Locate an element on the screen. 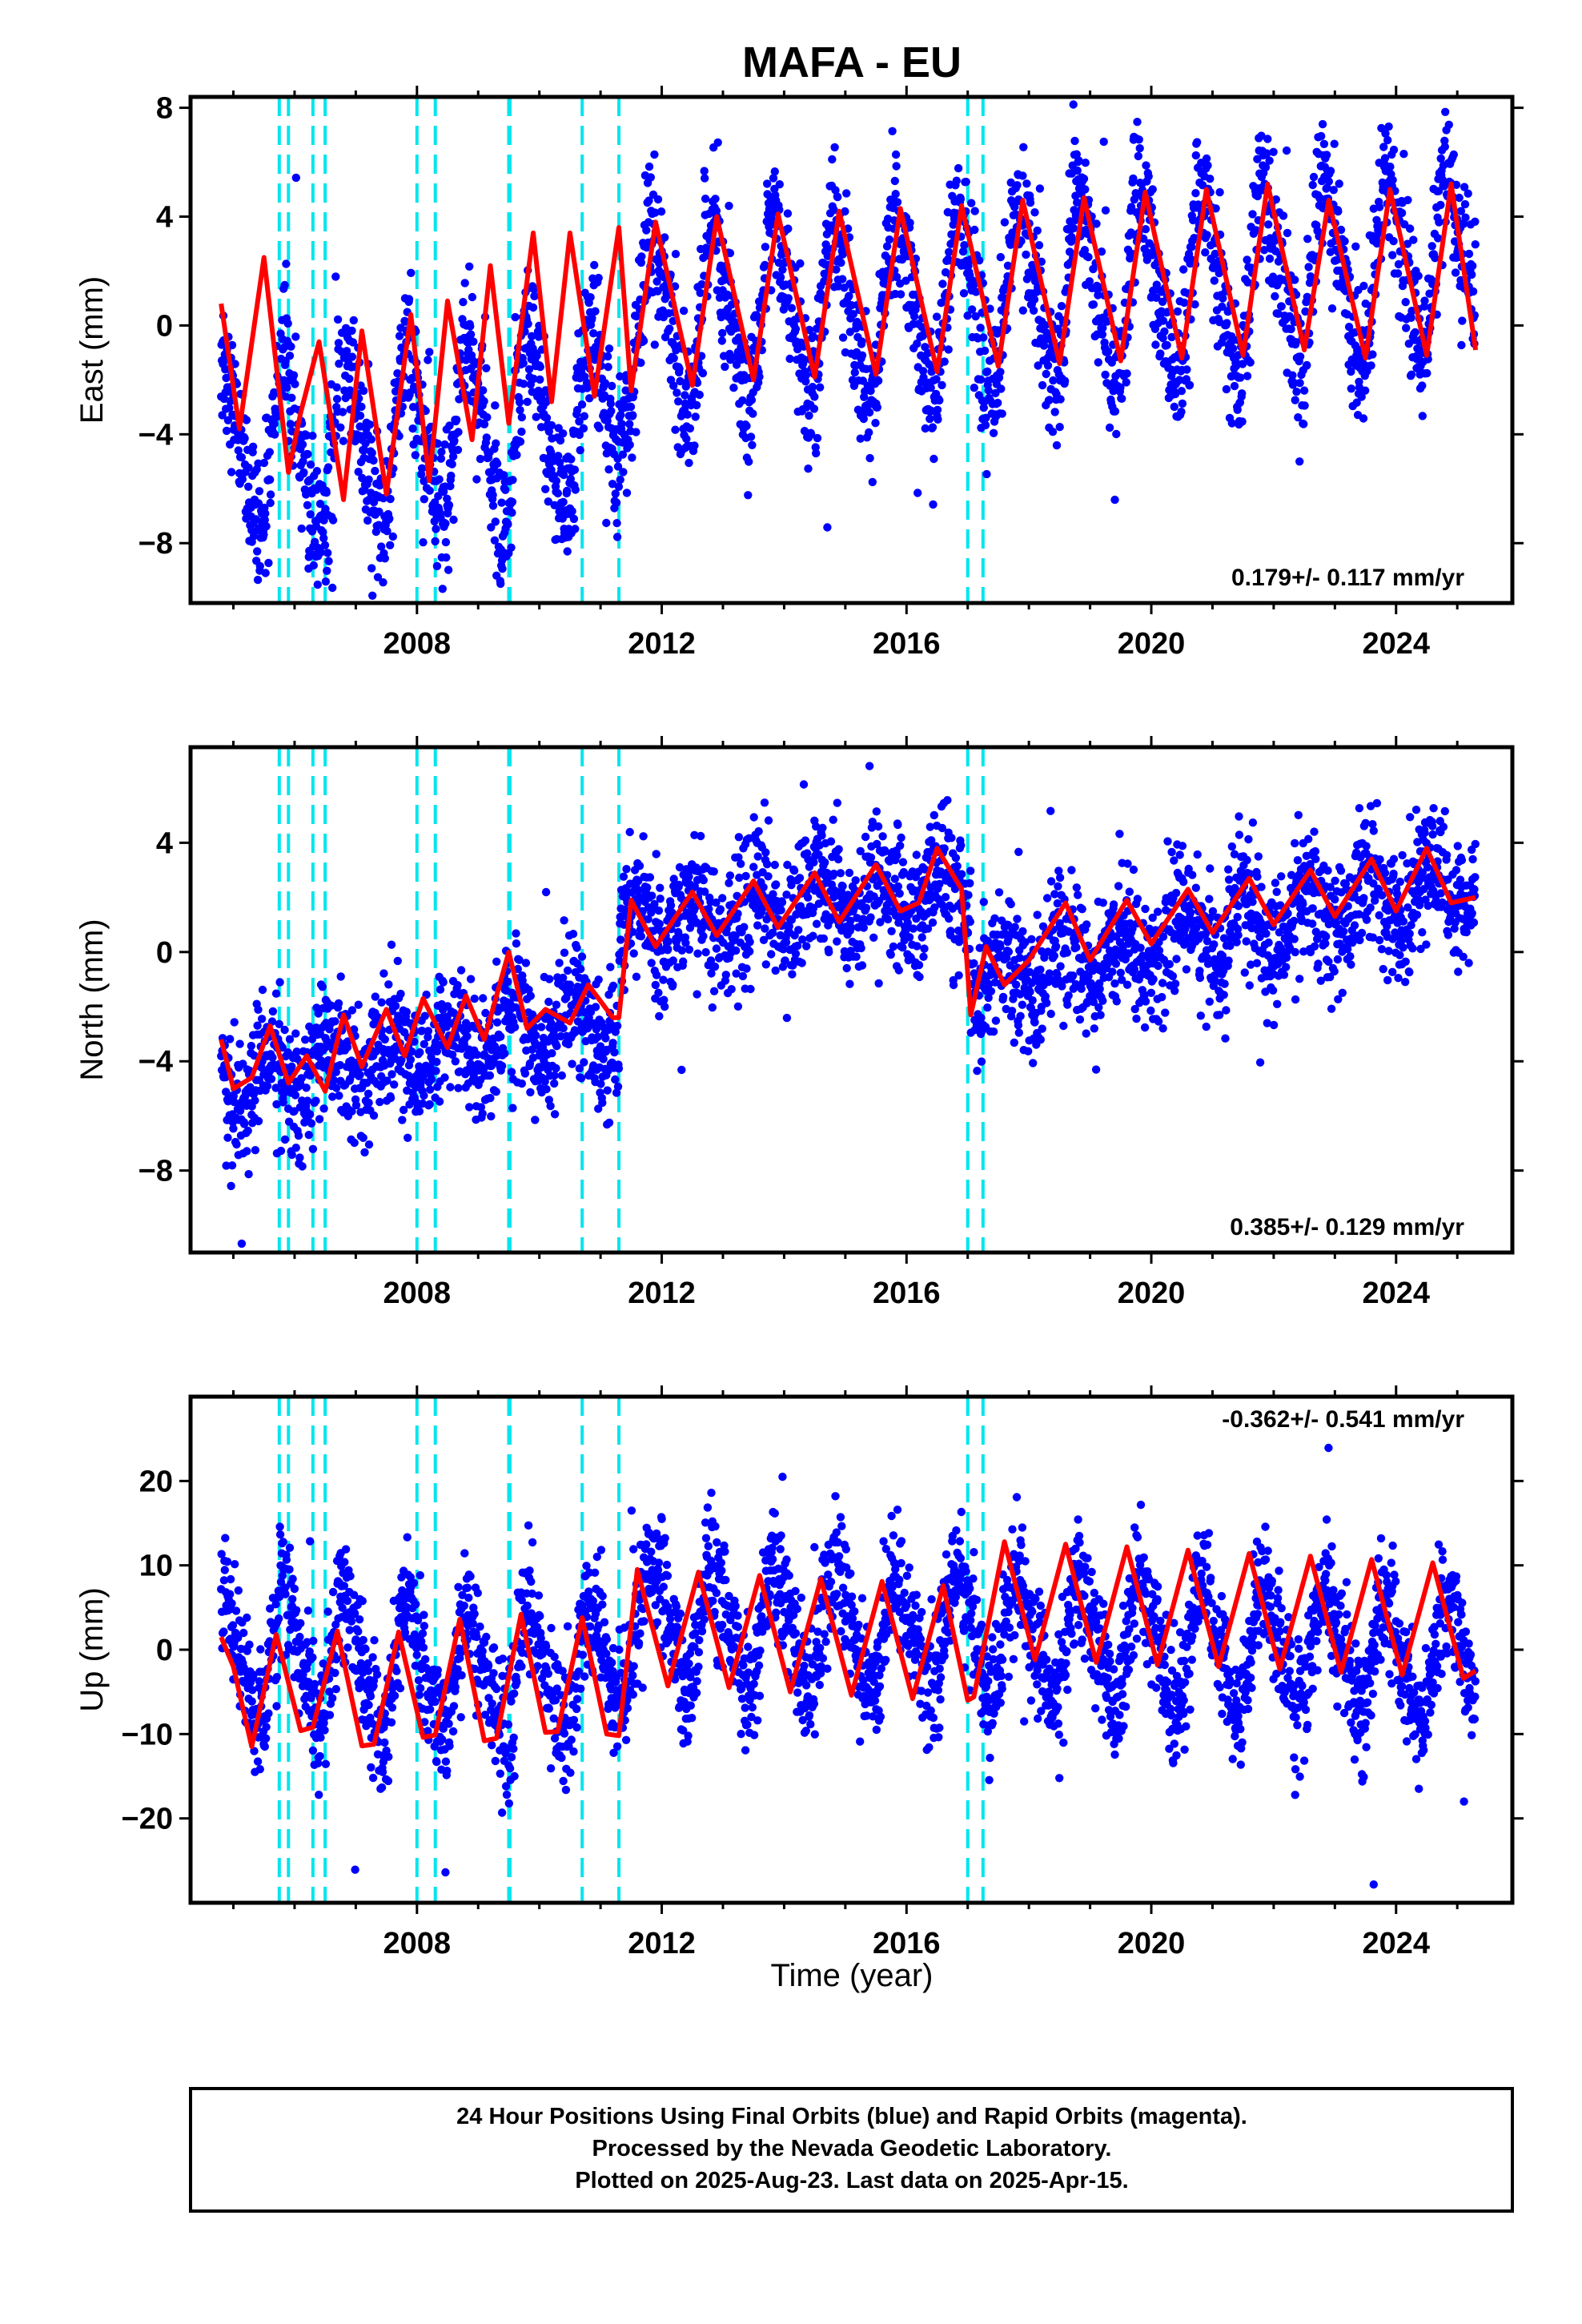  east-model-line is located at coordinates (849, 341).